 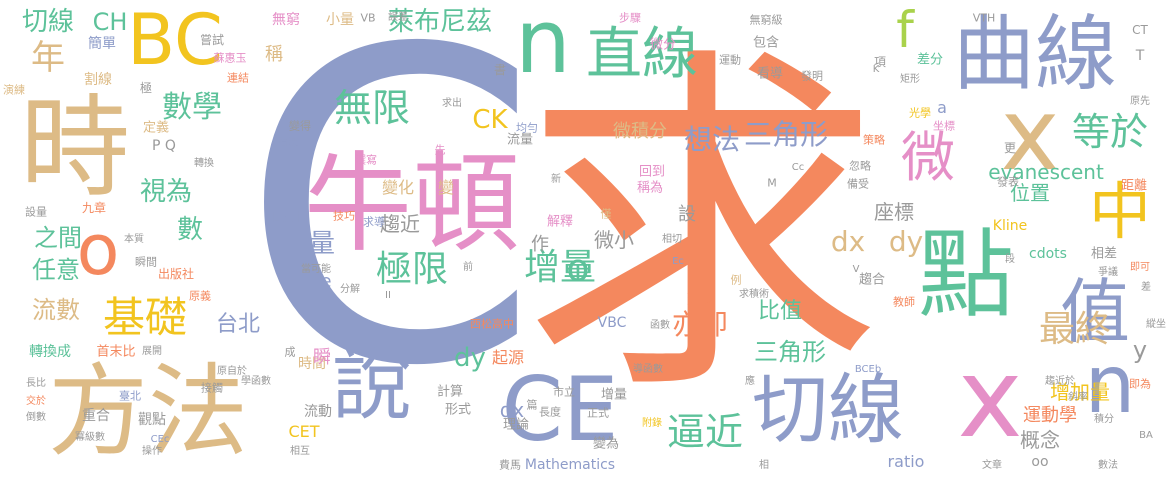 I want to click on cloud-word: 九章, so click(x=94, y=208).